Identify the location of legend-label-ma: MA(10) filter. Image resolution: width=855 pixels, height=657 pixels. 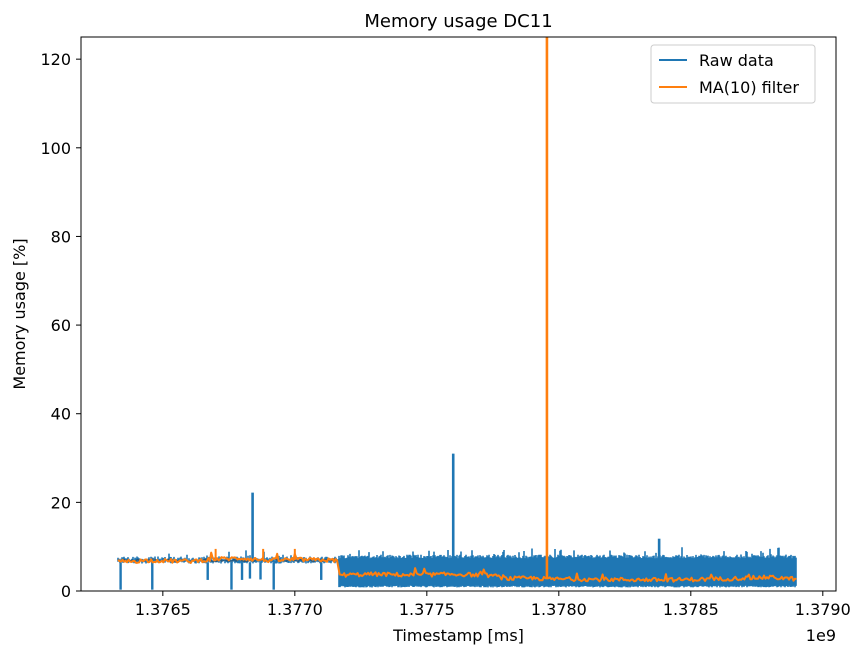
(749, 87).